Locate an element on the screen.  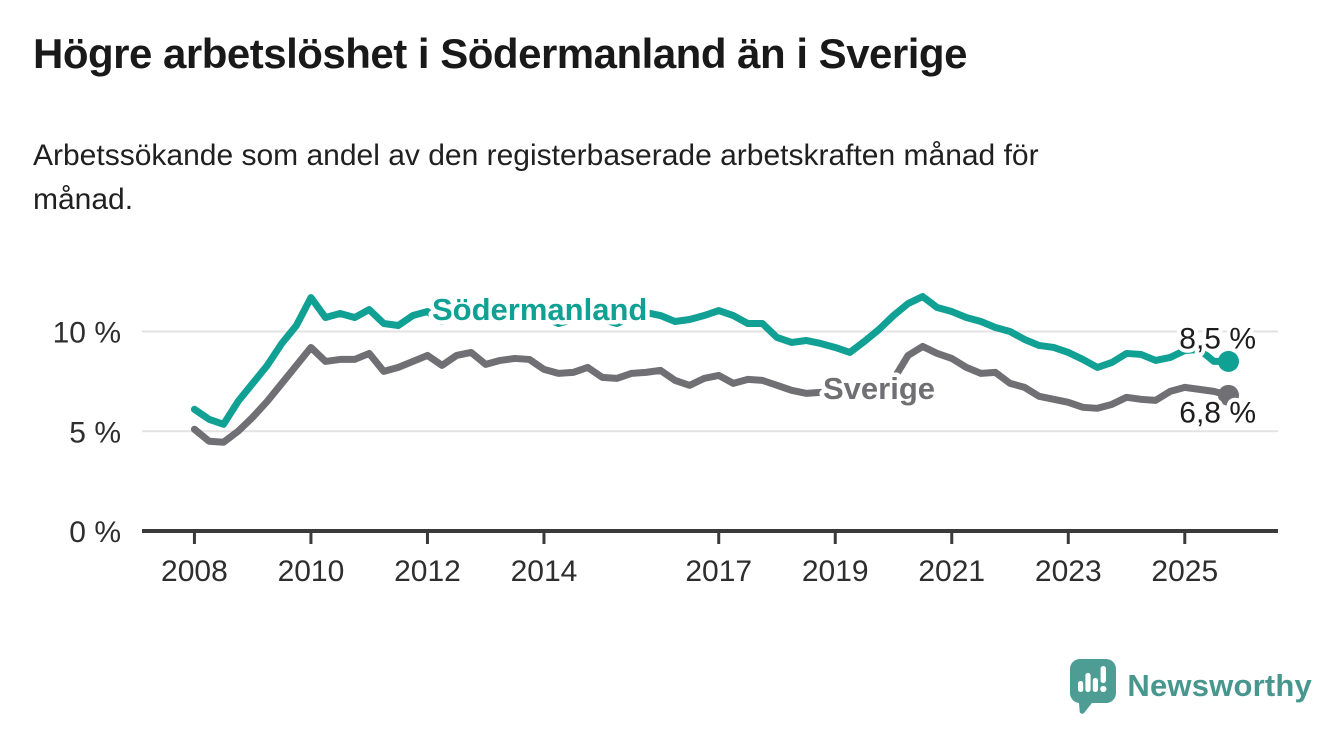
x-axis-tick-label: 2014 is located at coordinates (544, 571).